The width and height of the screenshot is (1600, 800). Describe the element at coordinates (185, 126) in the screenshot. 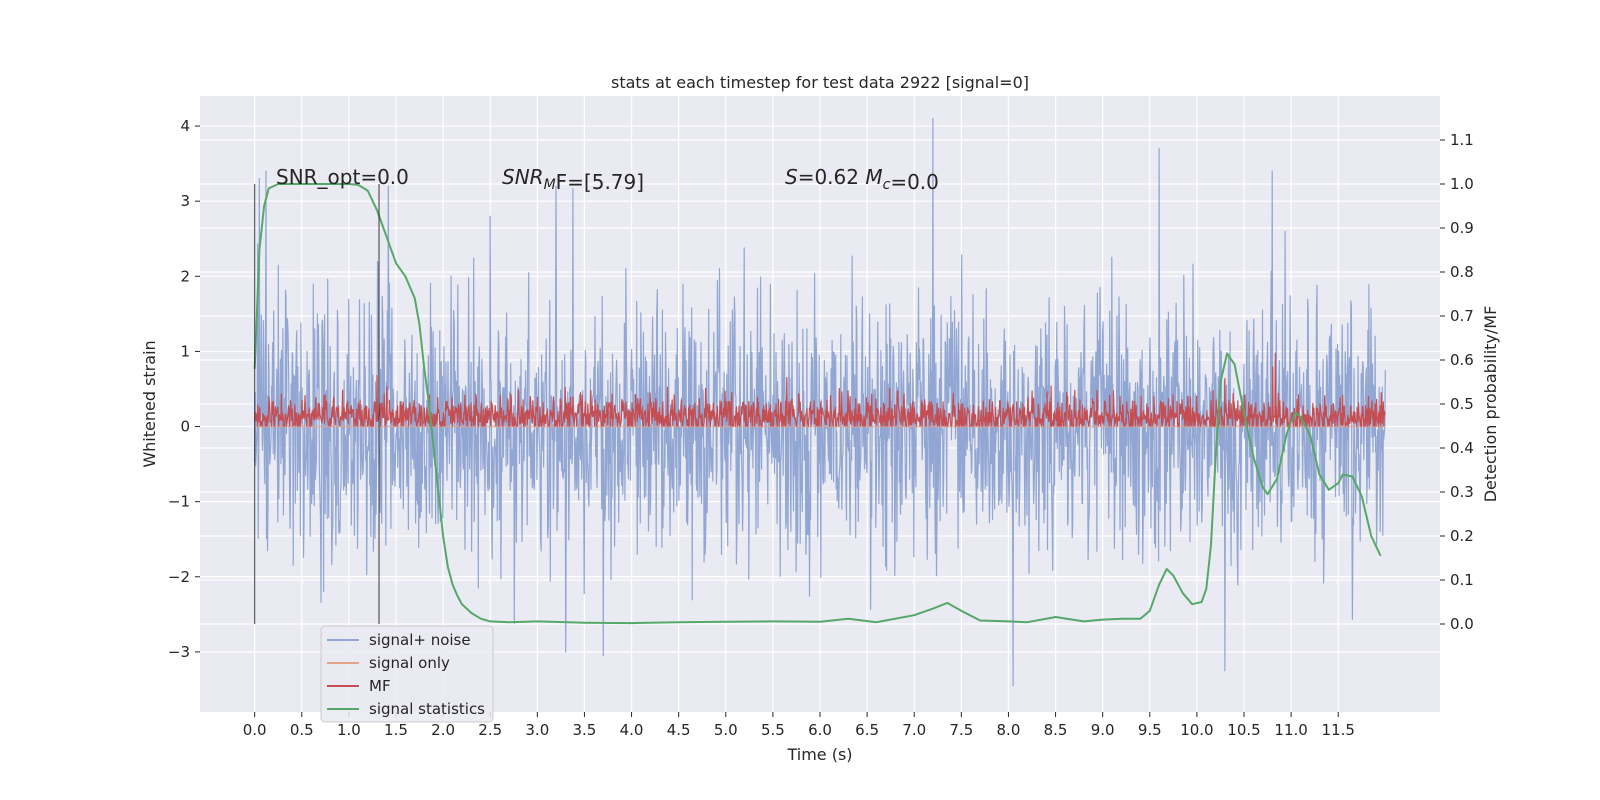

I see `y-left-tick-label: 4` at that location.